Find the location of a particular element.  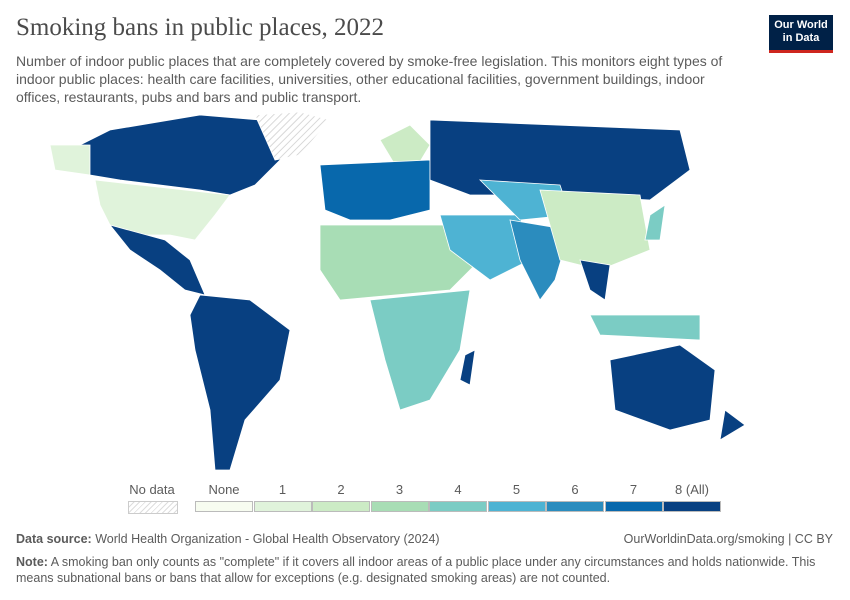

region-united-states is located at coordinates (162, 210).